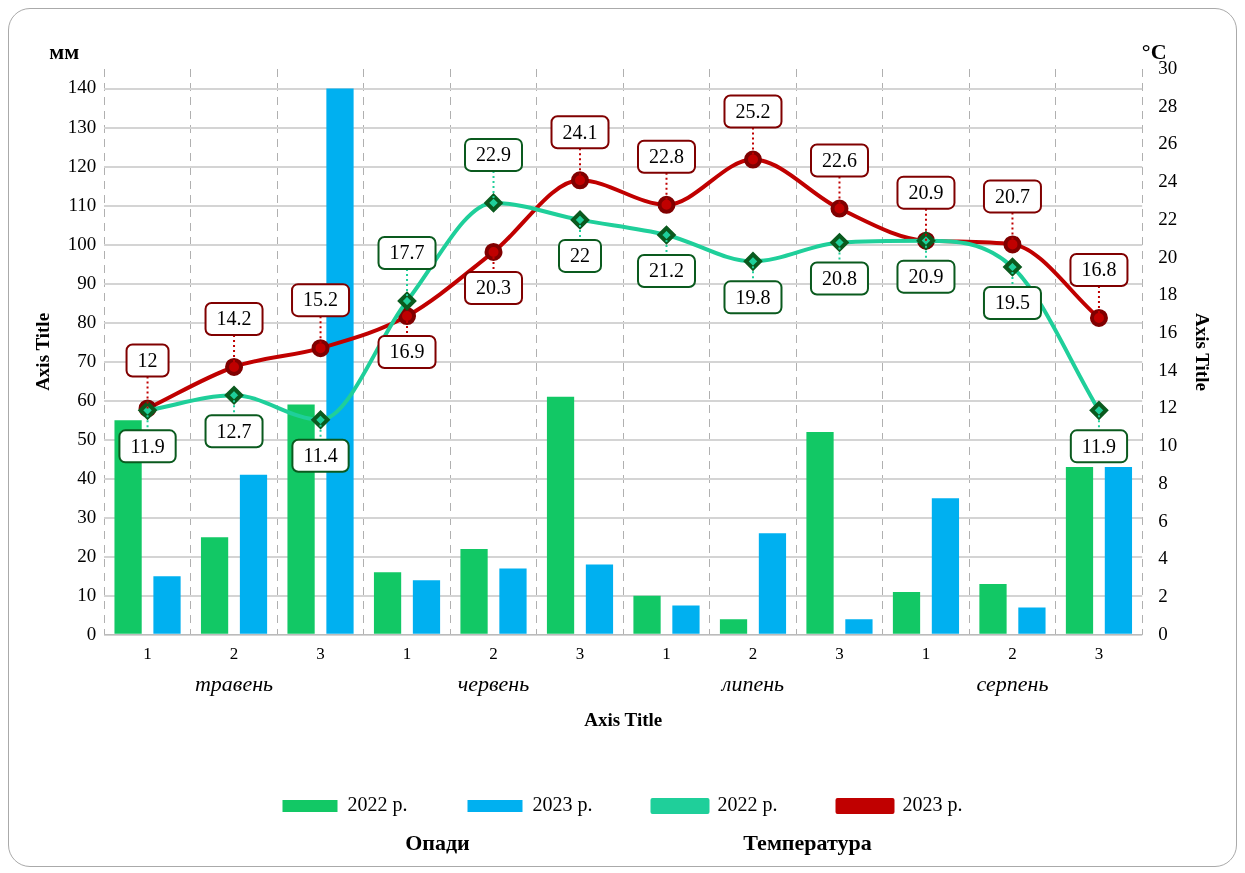  I want to click on y-tick-label: 140, so click(82, 87).